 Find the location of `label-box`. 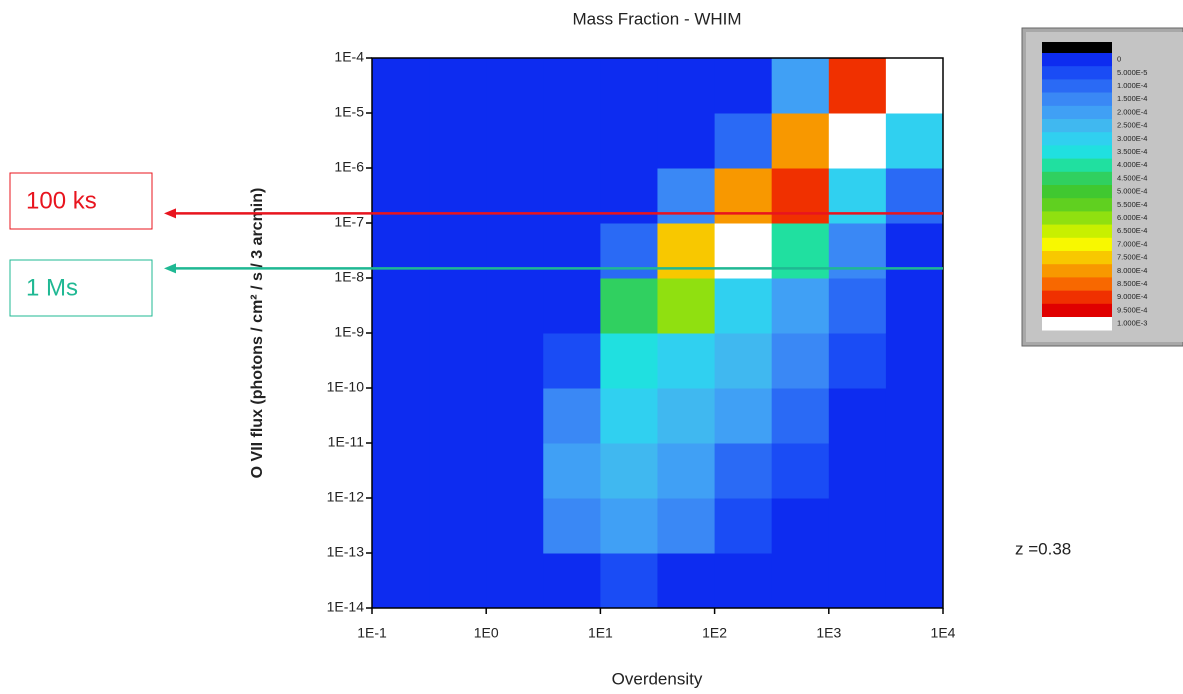

label-box is located at coordinates (81, 288).